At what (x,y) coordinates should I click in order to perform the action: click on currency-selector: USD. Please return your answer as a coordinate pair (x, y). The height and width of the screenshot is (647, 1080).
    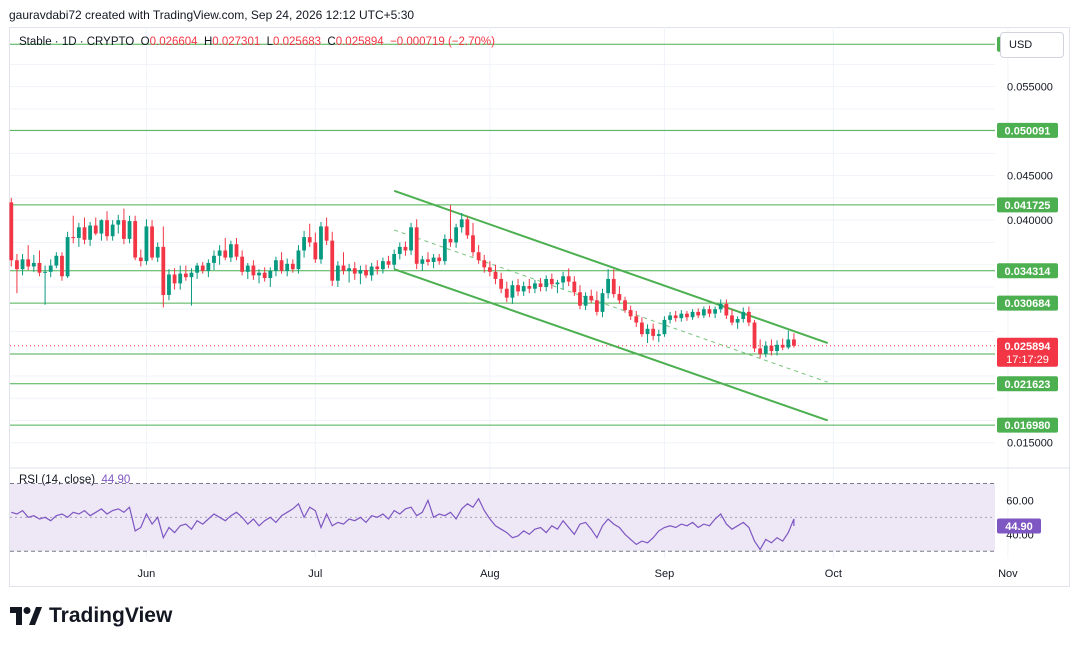
    Looking at the image, I should click on (1032, 45).